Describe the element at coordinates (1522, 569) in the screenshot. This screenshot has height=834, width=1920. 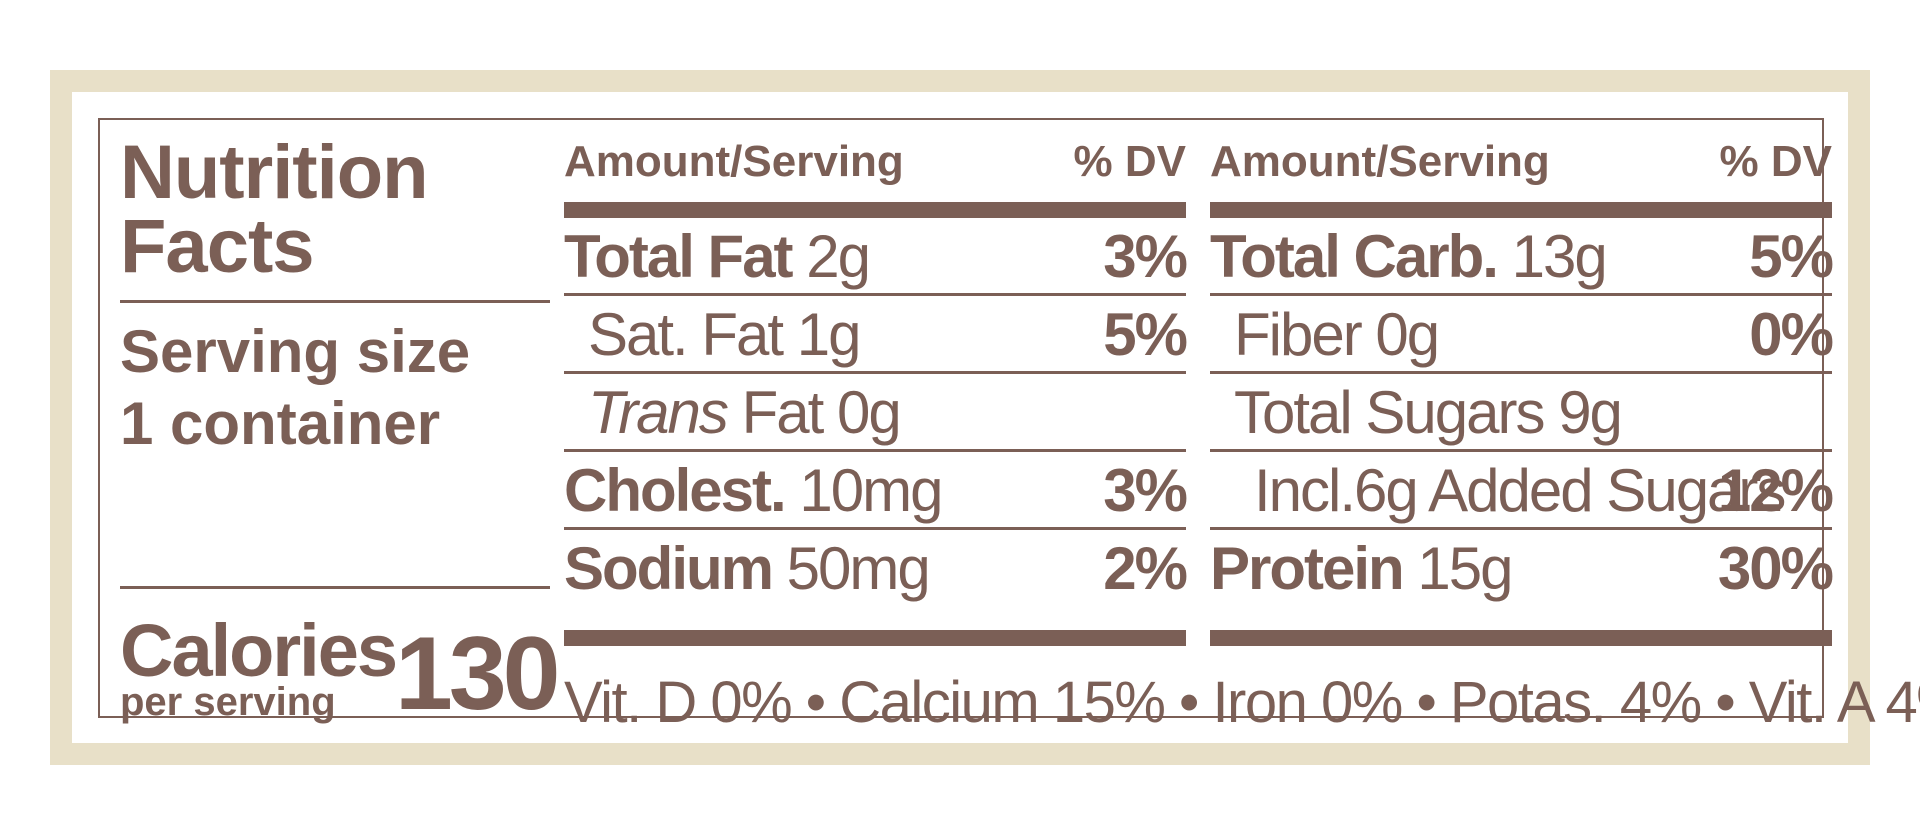
I see `nutrient-row-protein: Protein 15g 30%` at that location.